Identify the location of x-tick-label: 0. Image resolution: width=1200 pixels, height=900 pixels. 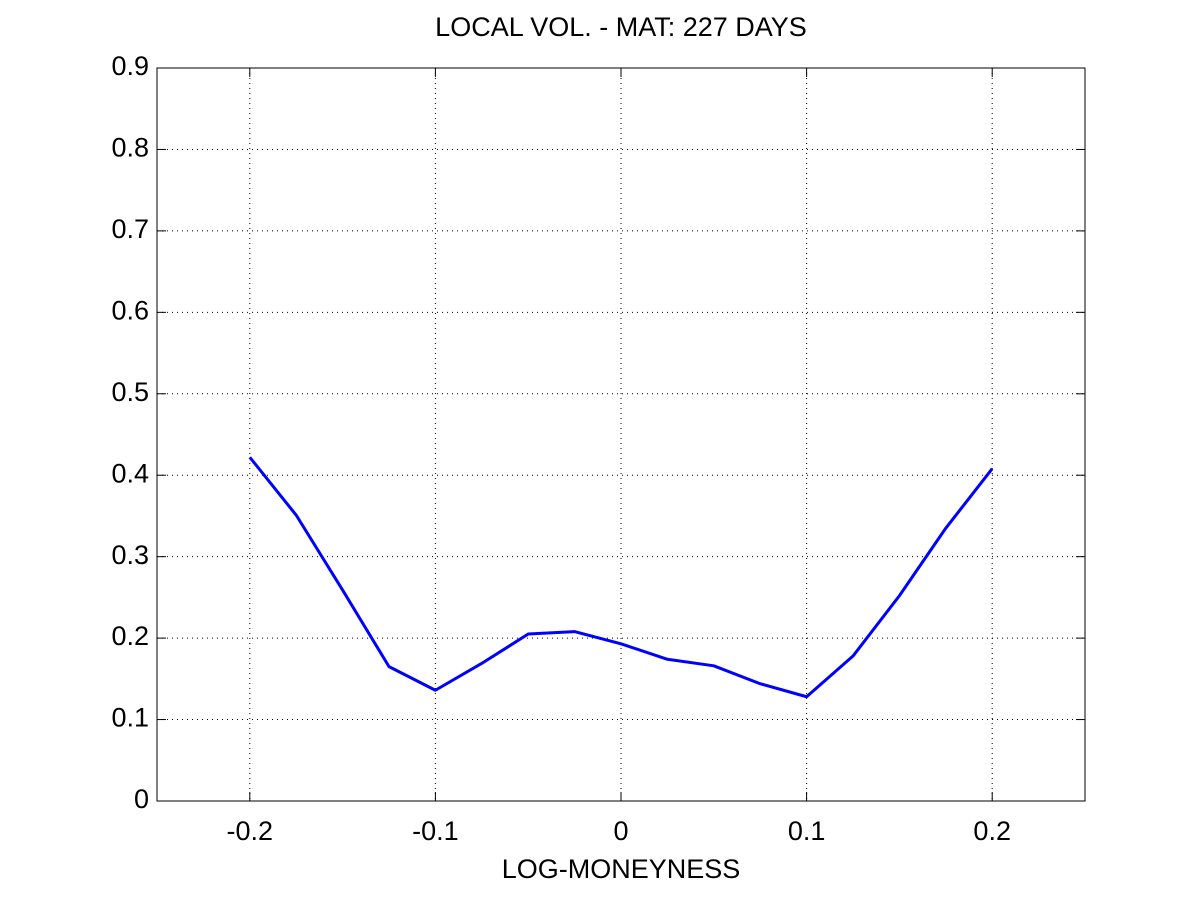
(620, 831).